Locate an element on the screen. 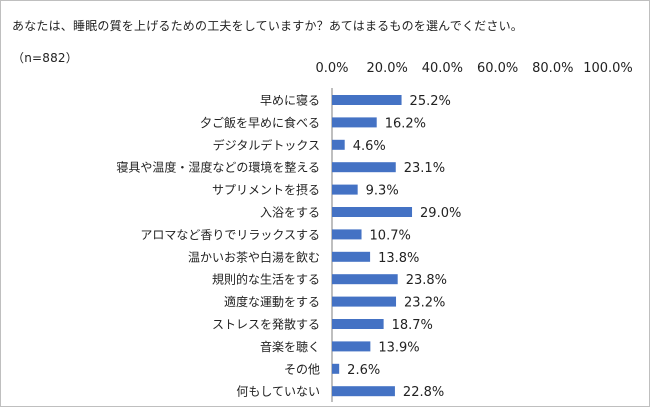 The width and height of the screenshot is (650, 407). category-label: 入浴をする is located at coordinates (290, 213).